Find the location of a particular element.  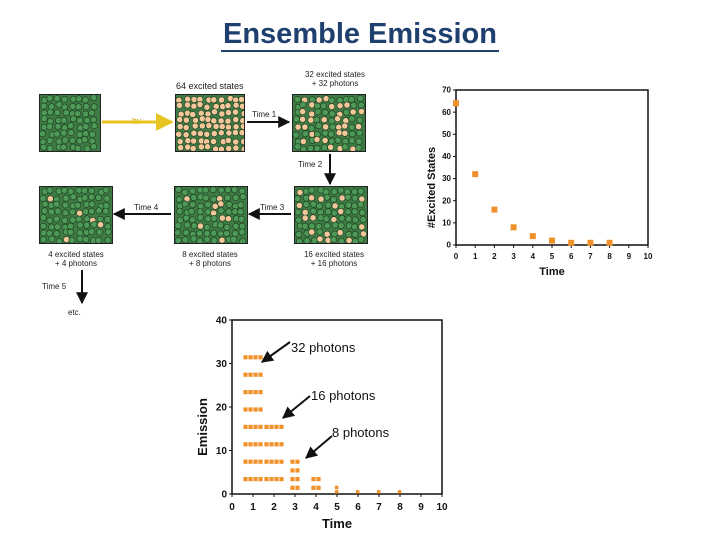

box-time1 is located at coordinates (329, 123).